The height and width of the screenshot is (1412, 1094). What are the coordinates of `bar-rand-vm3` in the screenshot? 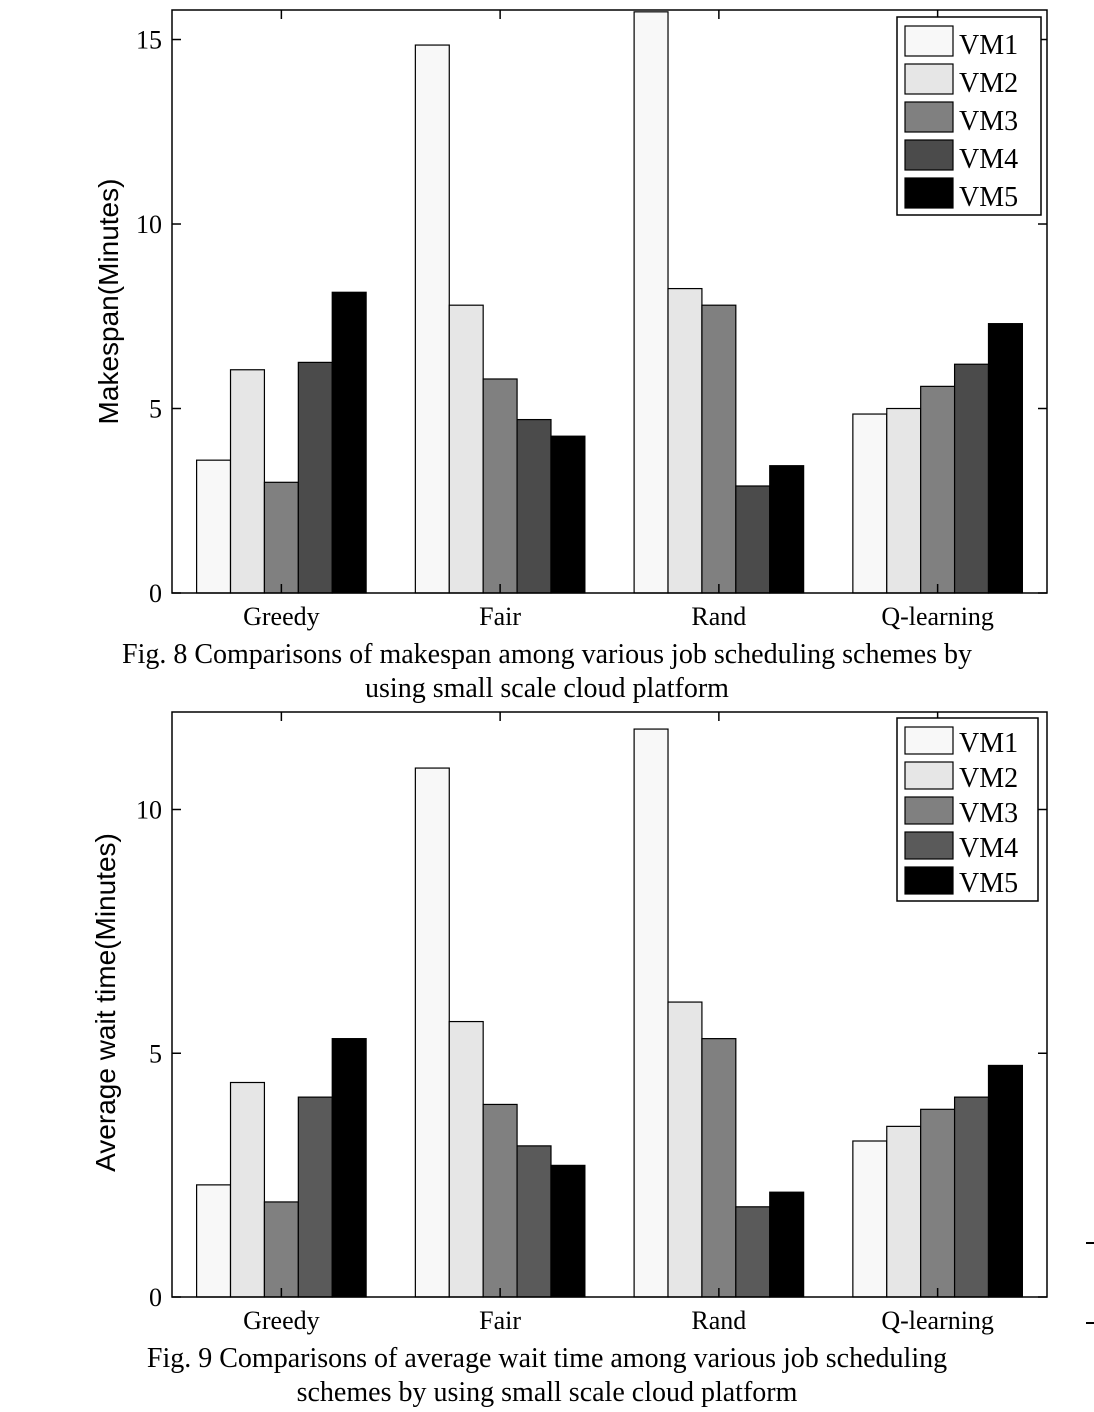 It's located at (719, 1168).